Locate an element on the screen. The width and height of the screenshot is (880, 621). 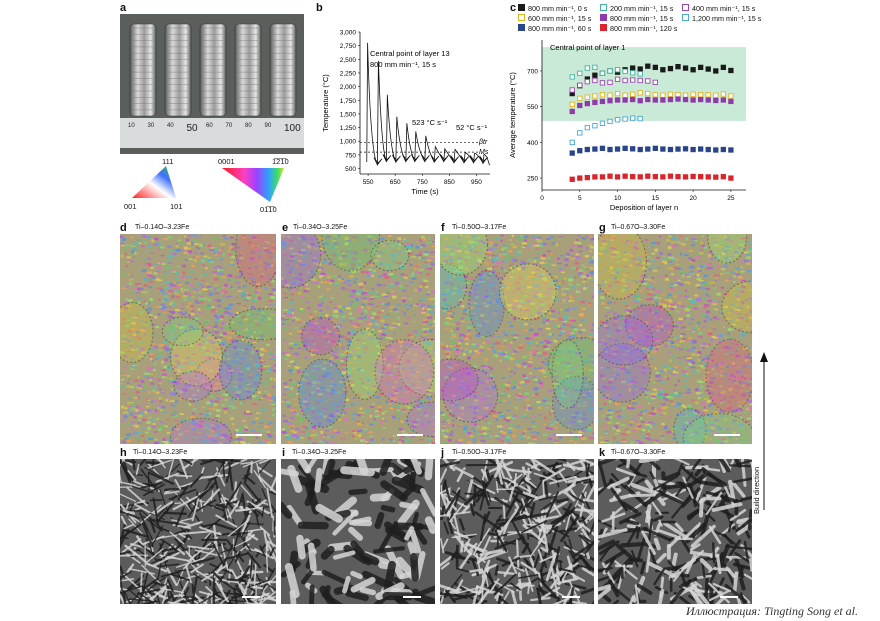
chart-c-ylabel: Average temperature (°C) is located at coordinates (512, 115).